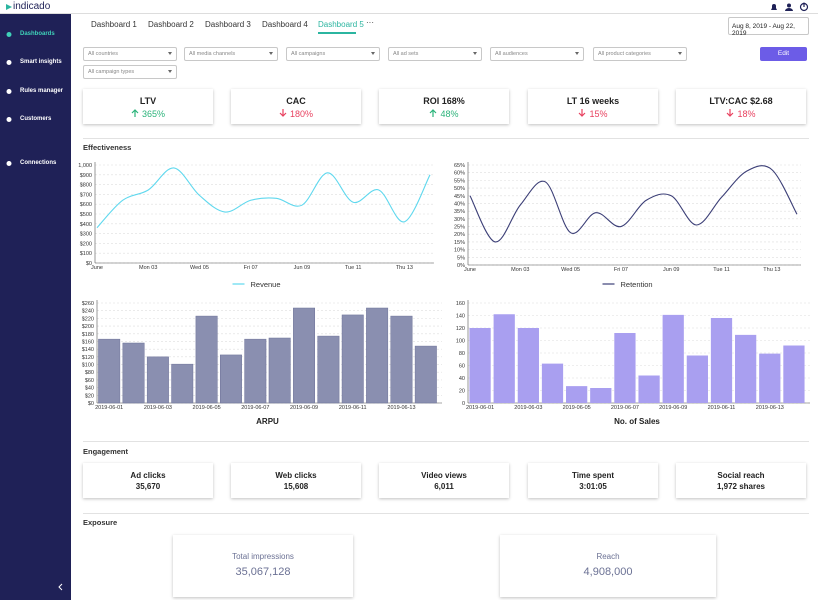 Image resolution: width=818 pixels, height=600 pixels. I want to click on edit-button: Edit, so click(783, 54).